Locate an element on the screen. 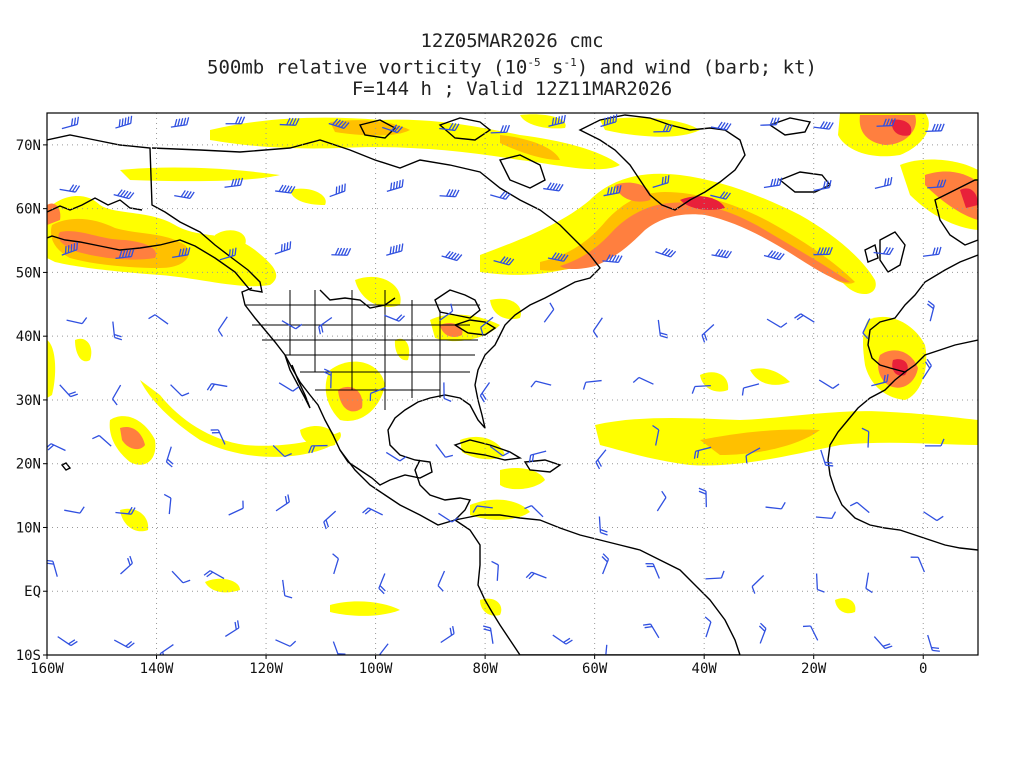  lat-tick-label: 10N is located at coordinates (28, 528).